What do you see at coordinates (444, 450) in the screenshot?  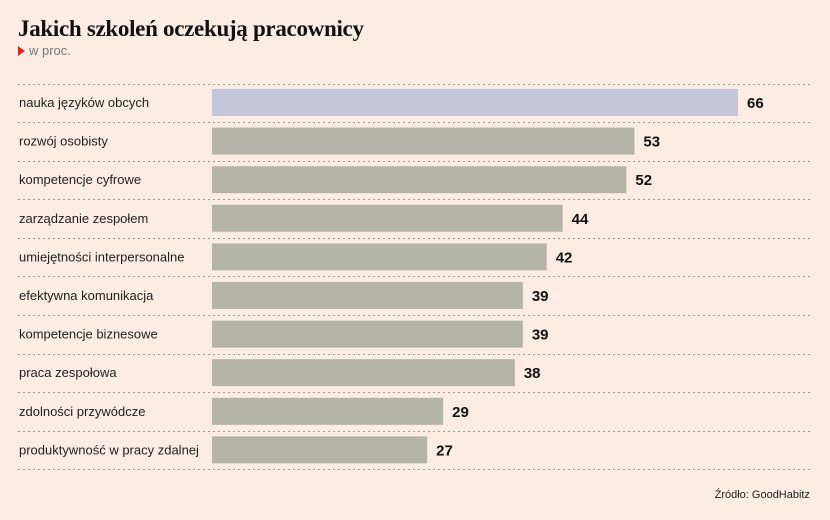 I see `value-label: 27` at bounding box center [444, 450].